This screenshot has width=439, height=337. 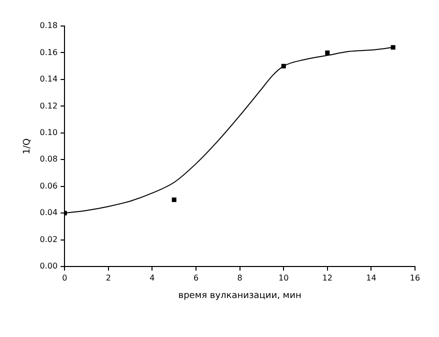 I want to click on x-tick-label: 0, so click(x=65, y=277).